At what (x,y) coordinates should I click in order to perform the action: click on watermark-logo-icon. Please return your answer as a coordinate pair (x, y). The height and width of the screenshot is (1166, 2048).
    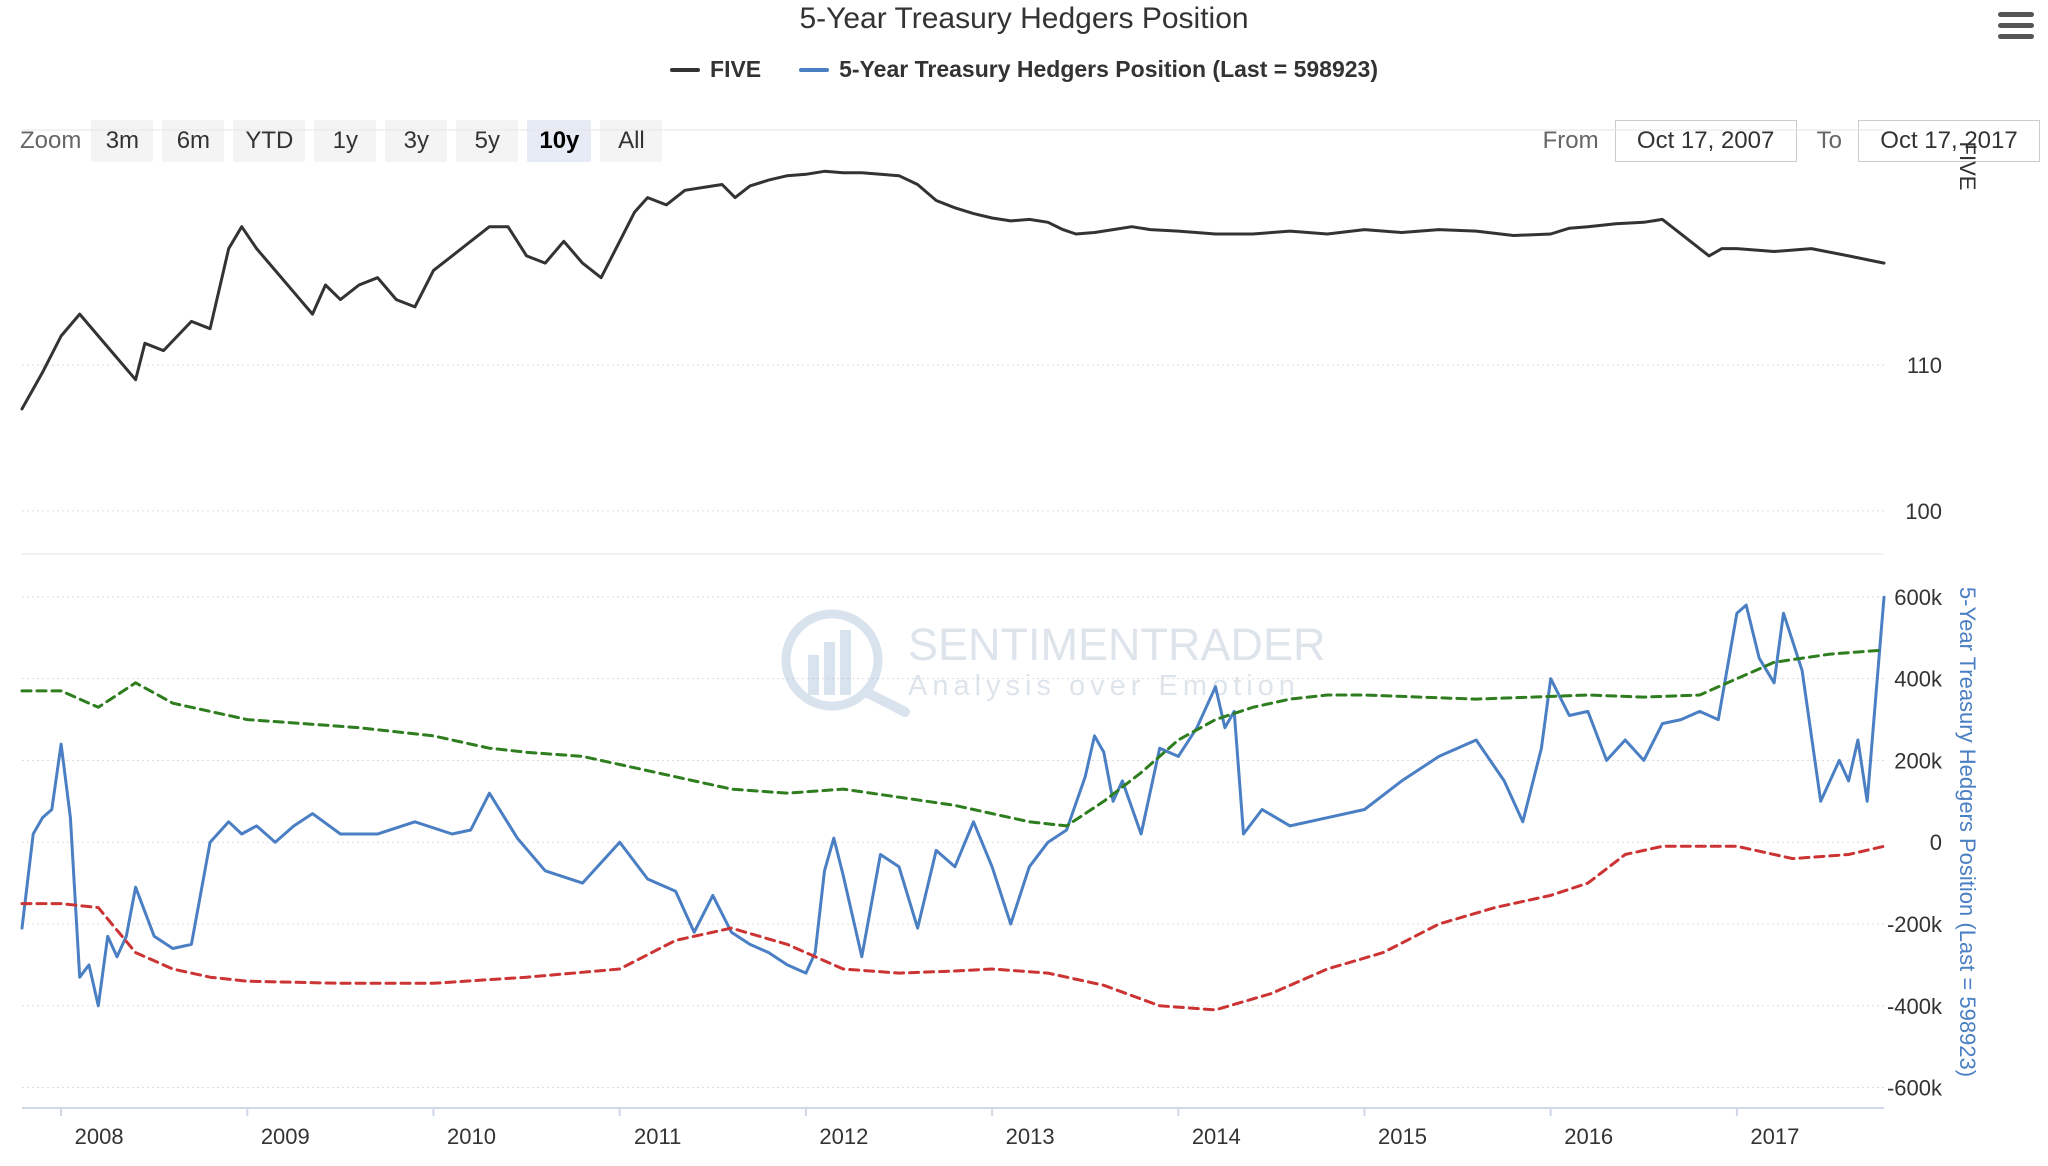
    Looking at the image, I should click on (832, 660).